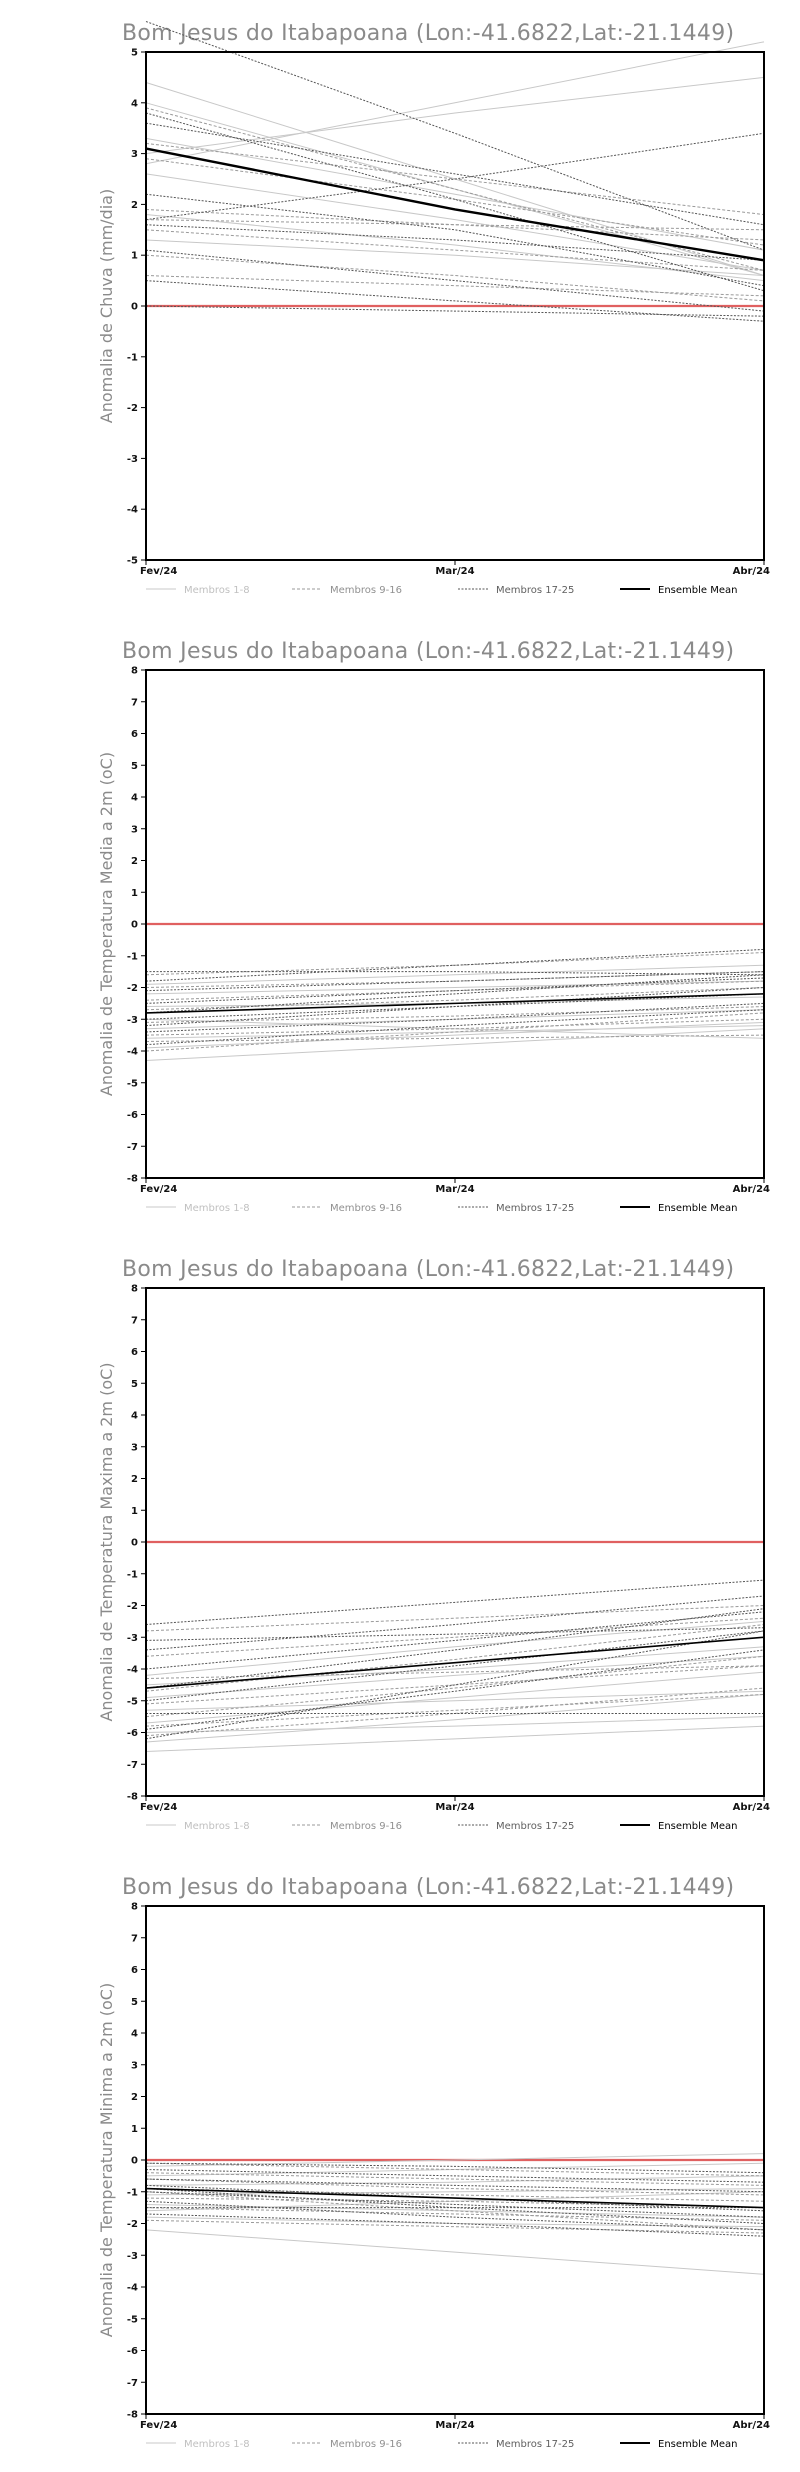 This screenshot has height=2472, width=800. Describe the element at coordinates (132, 2256) in the screenshot. I see `y-tick-label: -3` at that location.